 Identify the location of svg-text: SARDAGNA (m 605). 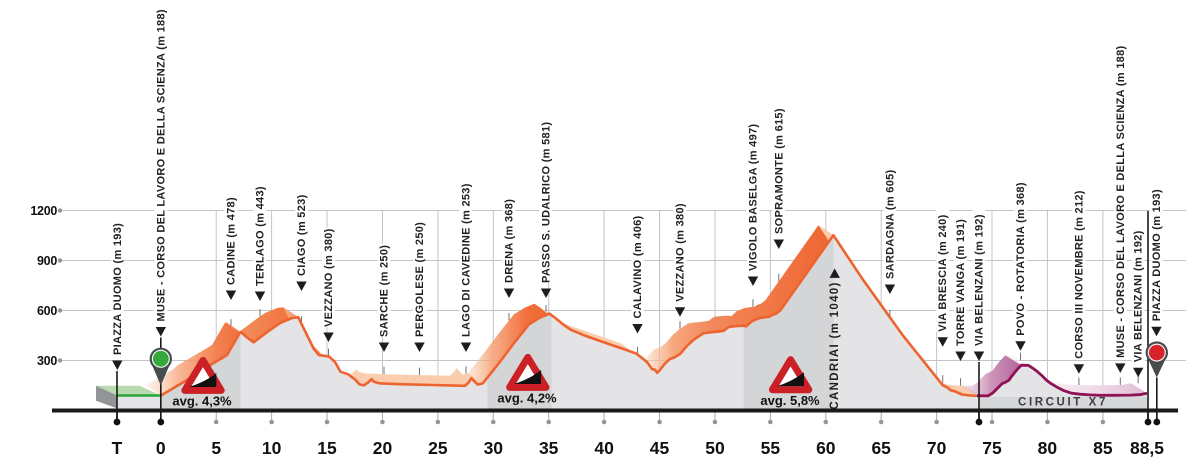
(890, 224).